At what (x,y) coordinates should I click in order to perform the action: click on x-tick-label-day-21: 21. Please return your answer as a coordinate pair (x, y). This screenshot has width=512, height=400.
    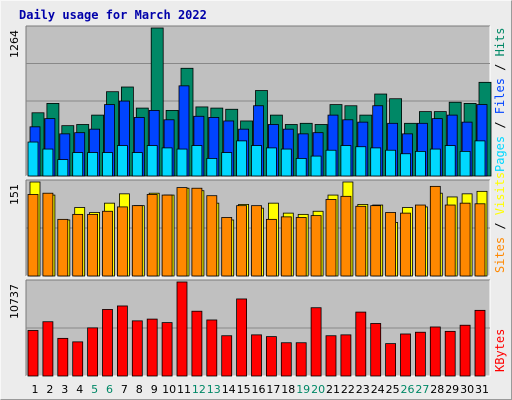
    Looking at the image, I should click on (333, 389).